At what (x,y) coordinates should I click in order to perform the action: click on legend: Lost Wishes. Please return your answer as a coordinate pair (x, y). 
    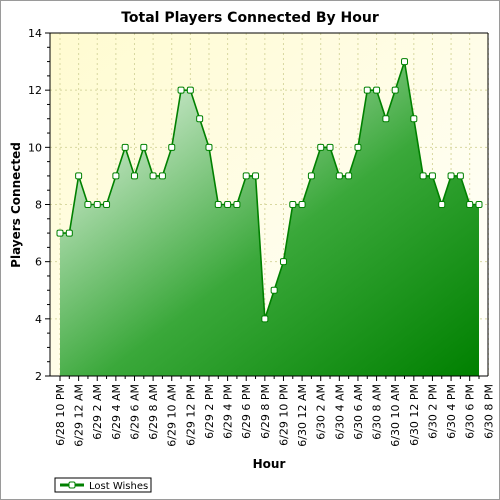
    Looking at the image, I should click on (103, 485).